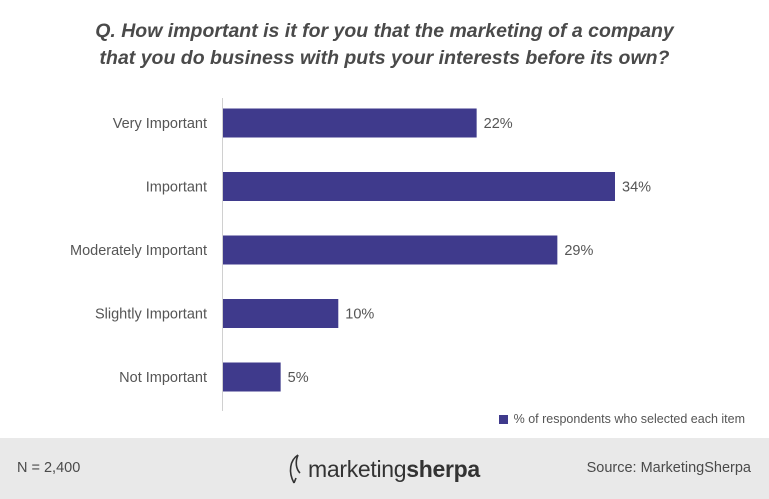 Image resolution: width=769 pixels, height=499 pixels. What do you see at coordinates (636, 188) in the screenshot?
I see `data-label: 34%` at bounding box center [636, 188].